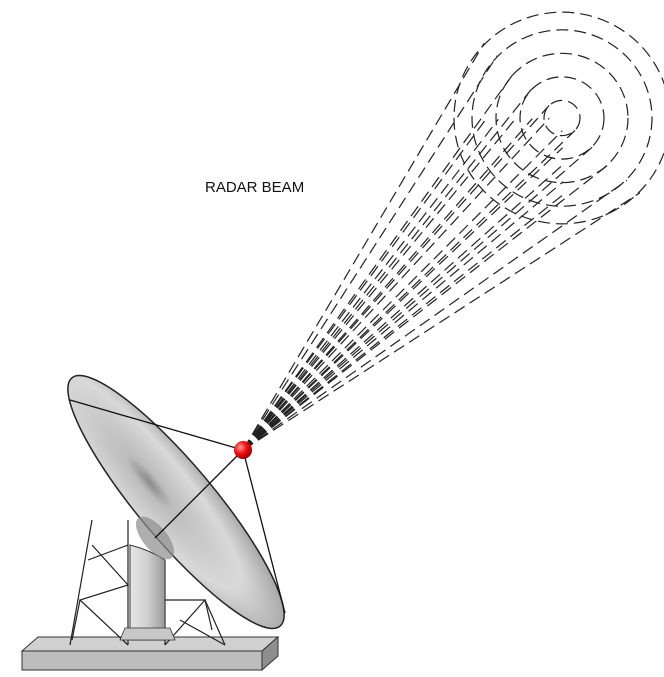 This screenshot has height=677, width=664. What do you see at coordinates (147, 592) in the screenshot?
I see `post` at bounding box center [147, 592].